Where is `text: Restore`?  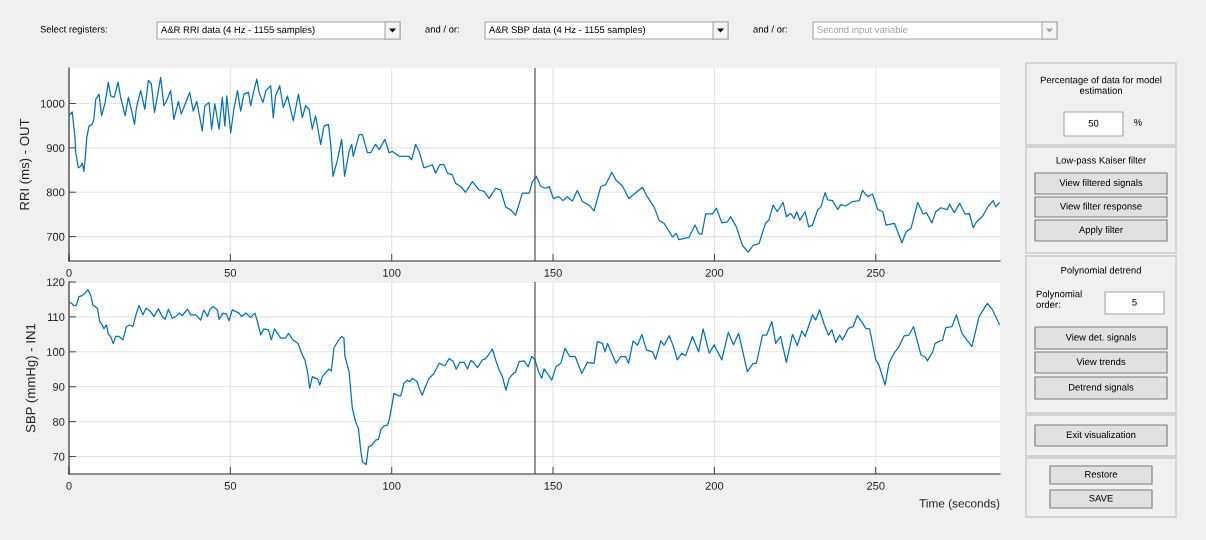 text: Restore is located at coordinates (1101, 474).